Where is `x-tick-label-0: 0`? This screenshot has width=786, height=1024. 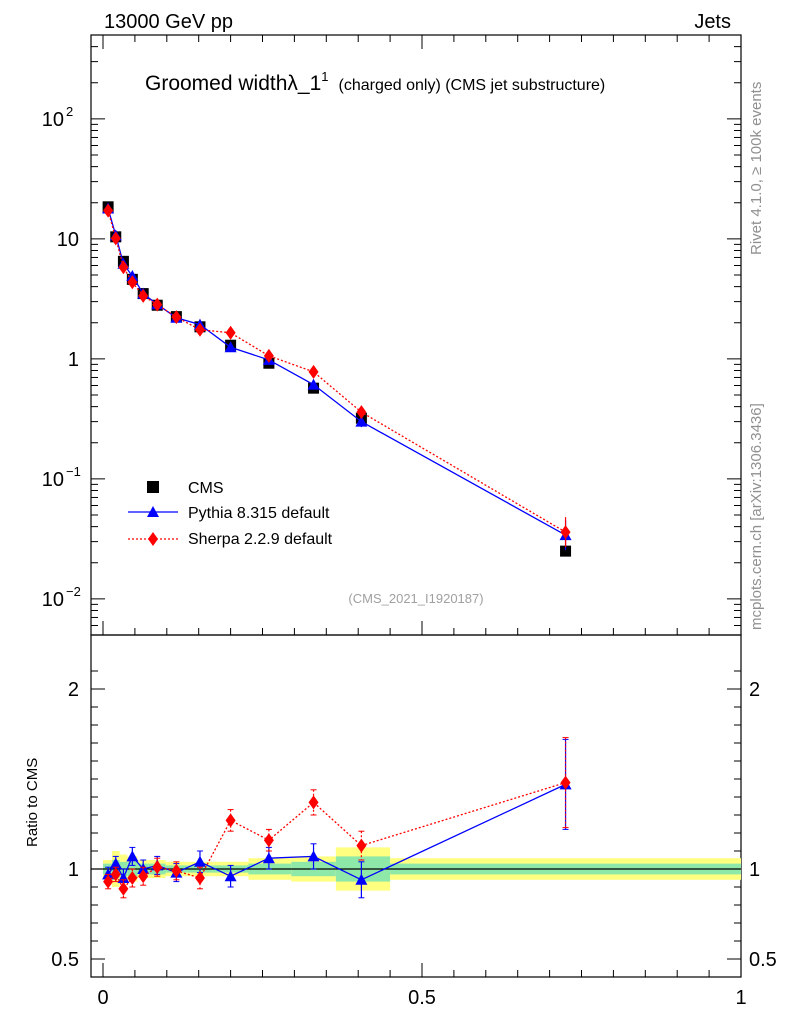 x-tick-label-0: 0 is located at coordinates (102, 998).